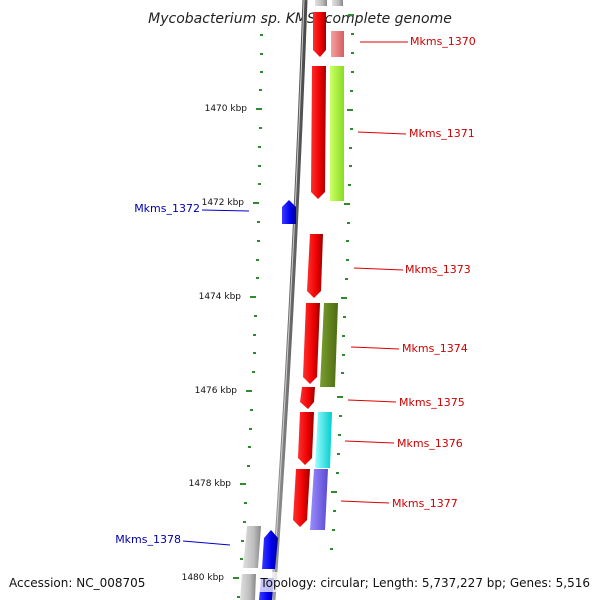  What do you see at coordinates (148, 539) in the screenshot?
I see `gene-label-mkms-1378: Mkms_1378` at bounding box center [148, 539].